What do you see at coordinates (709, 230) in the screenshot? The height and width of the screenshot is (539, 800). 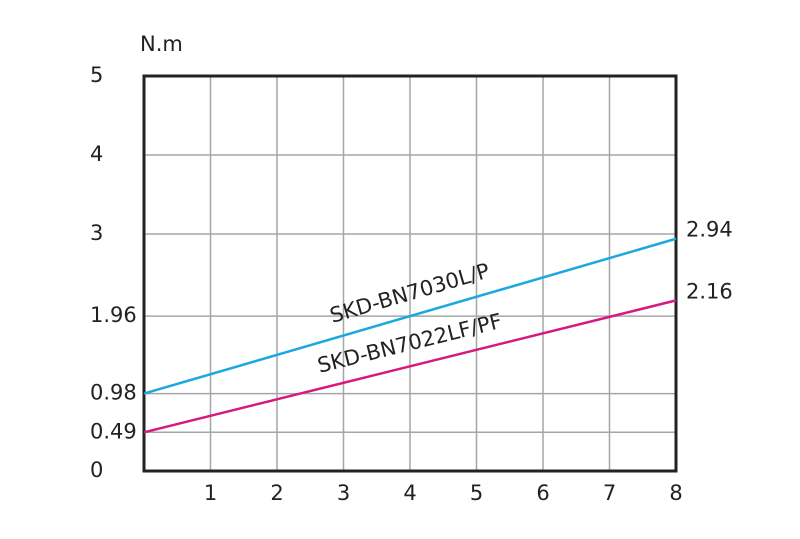 I see `value-label: 2.94` at bounding box center [709, 230].